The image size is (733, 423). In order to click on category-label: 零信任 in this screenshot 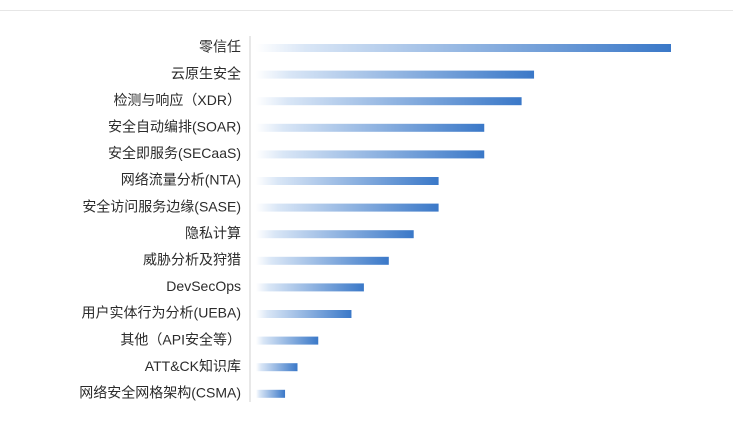, I will do `click(220, 47)`.